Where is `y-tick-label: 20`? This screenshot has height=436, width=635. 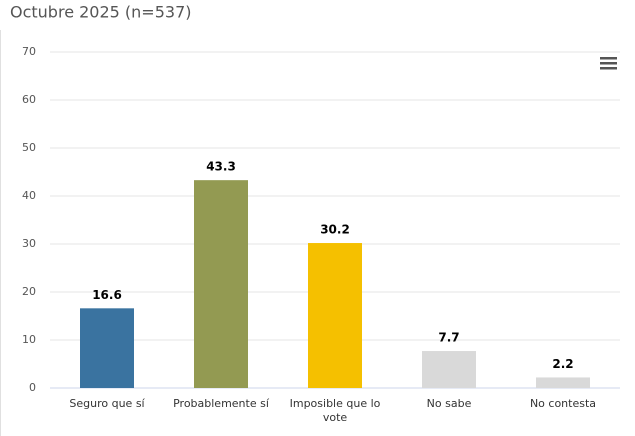
y-tick-label: 20 is located at coordinates (29, 291).